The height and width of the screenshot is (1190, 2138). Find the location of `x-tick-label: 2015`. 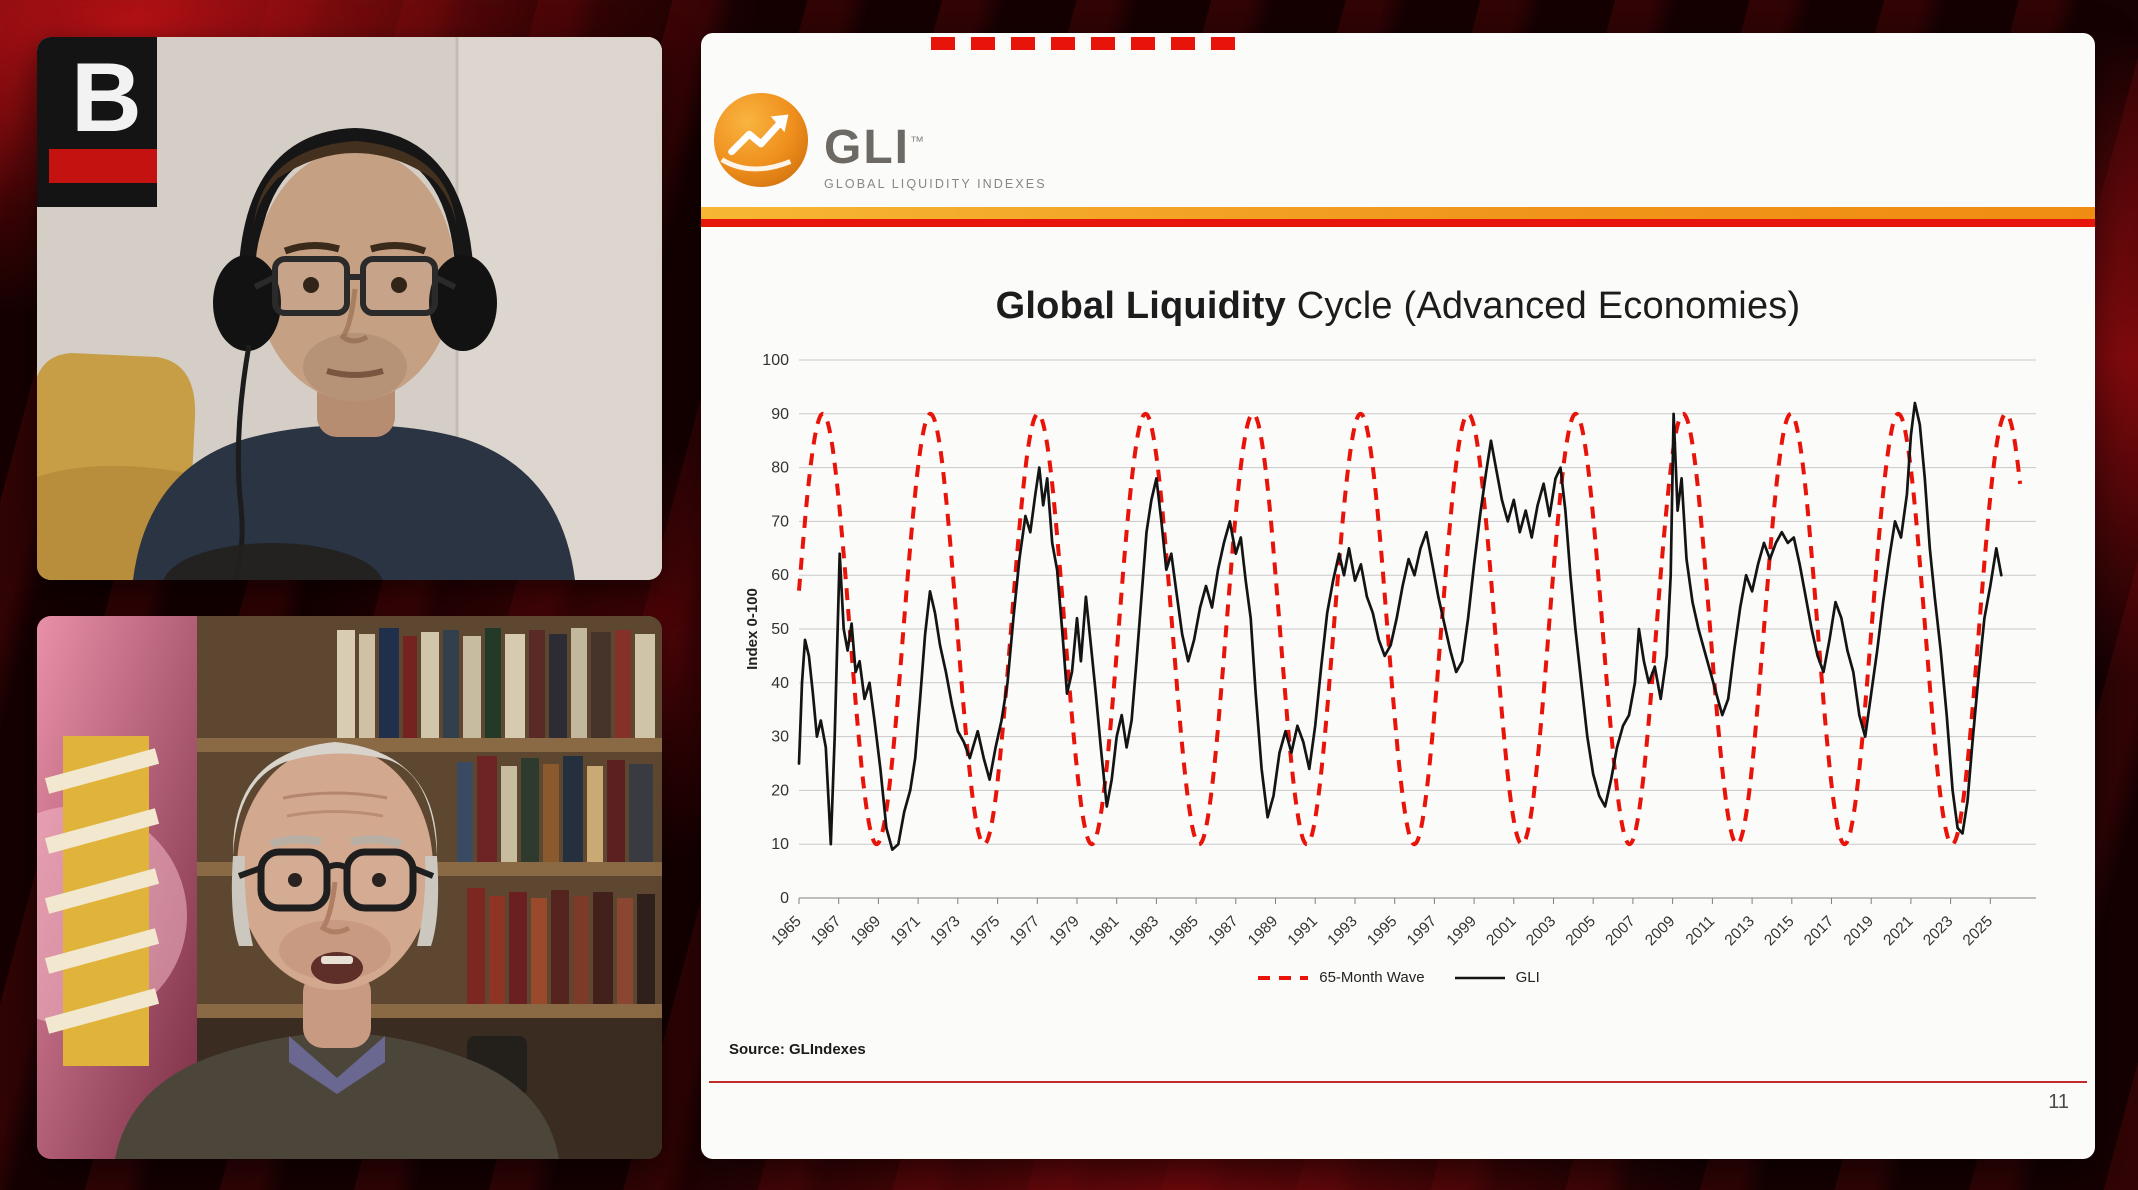

x-tick-label: 2015 is located at coordinates (1779, 931).